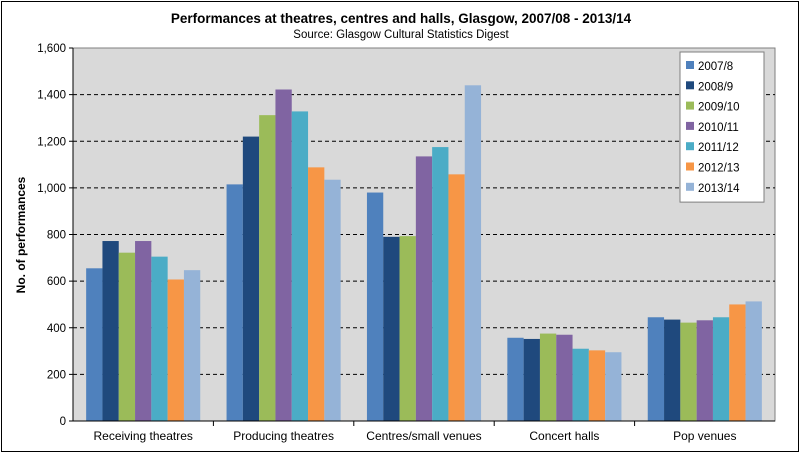  I want to click on category-label: Pop venues, so click(704, 436).